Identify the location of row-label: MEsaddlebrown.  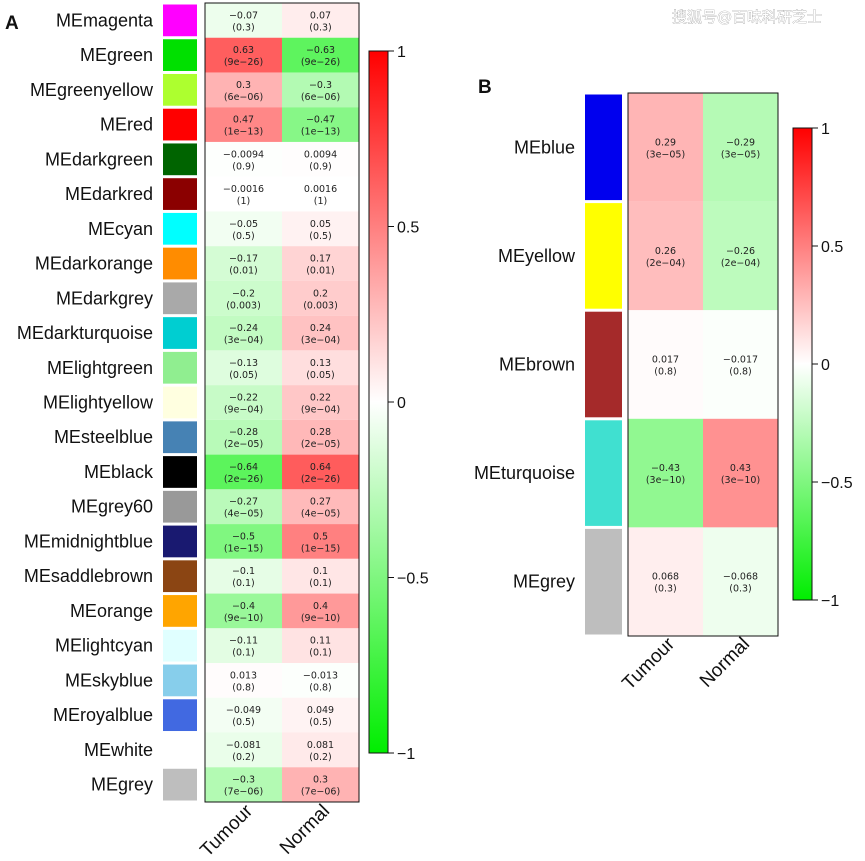
(88, 576).